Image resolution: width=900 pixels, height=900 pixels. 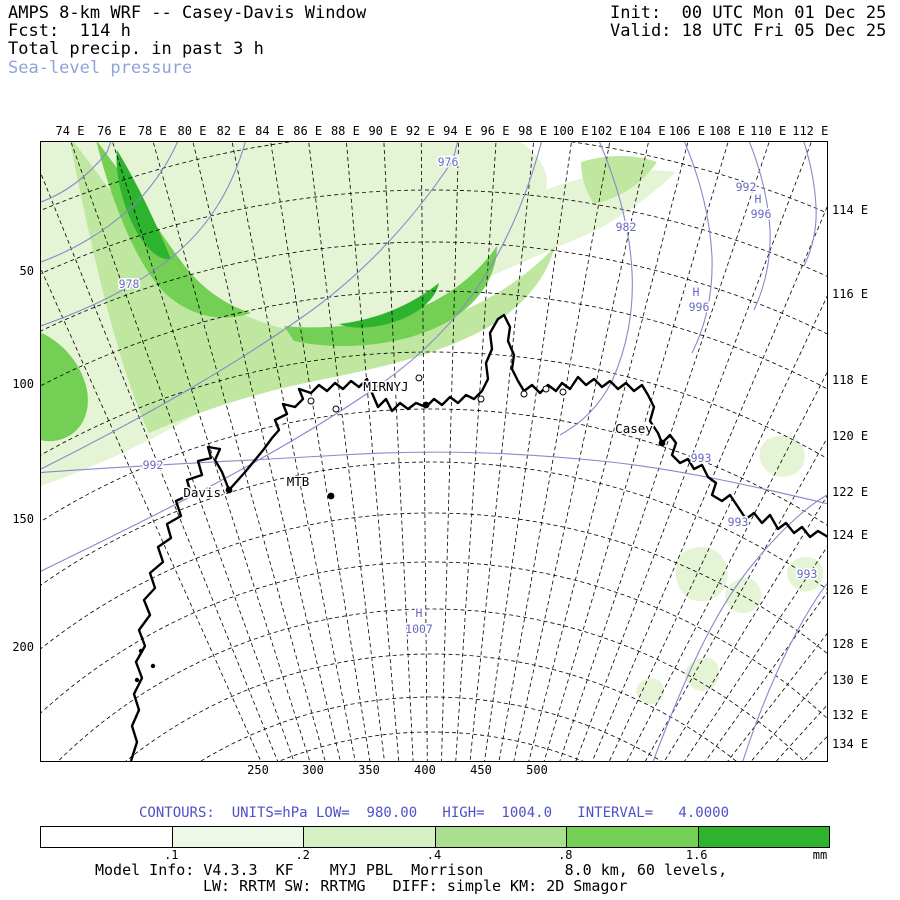 I want to click on longitude-label-right: 120 E, so click(x=850, y=436).